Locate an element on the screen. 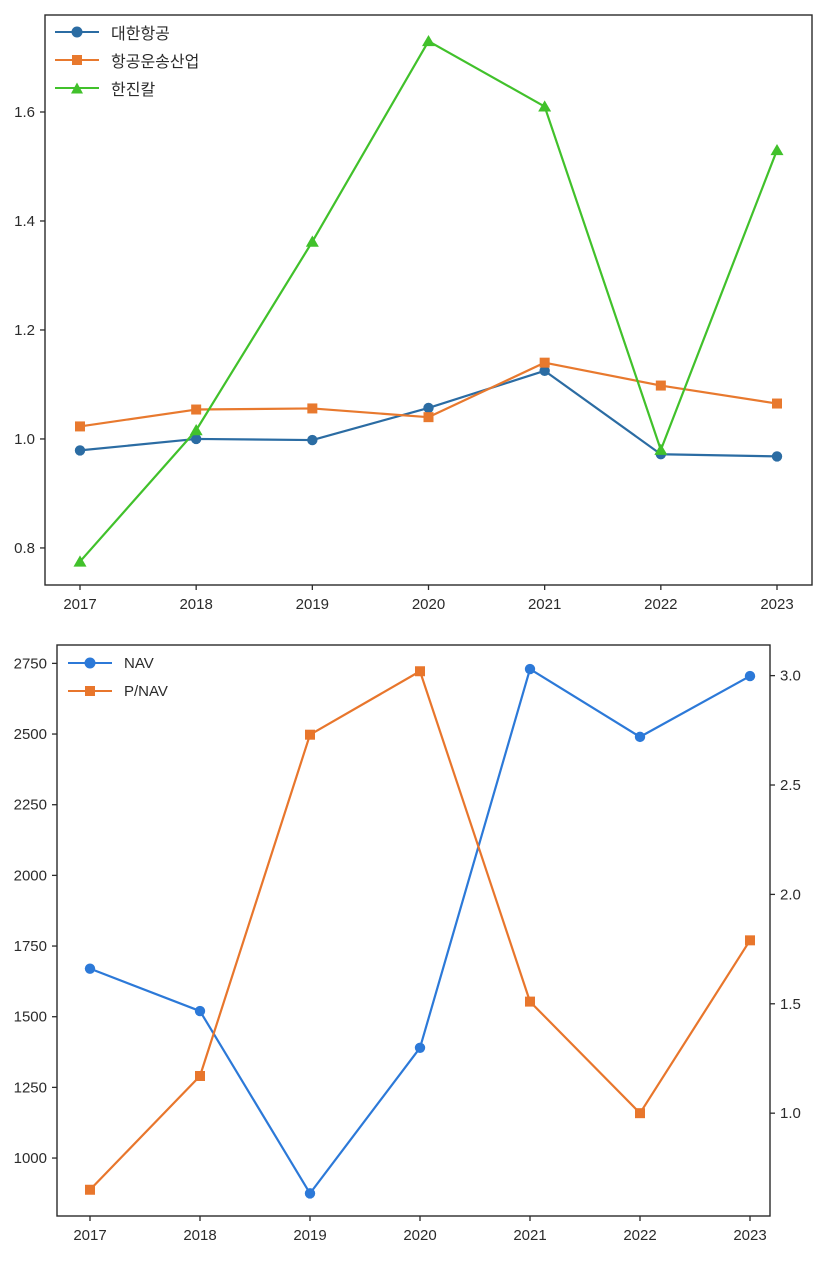  legend-label: P/NAV is located at coordinates (146, 691).